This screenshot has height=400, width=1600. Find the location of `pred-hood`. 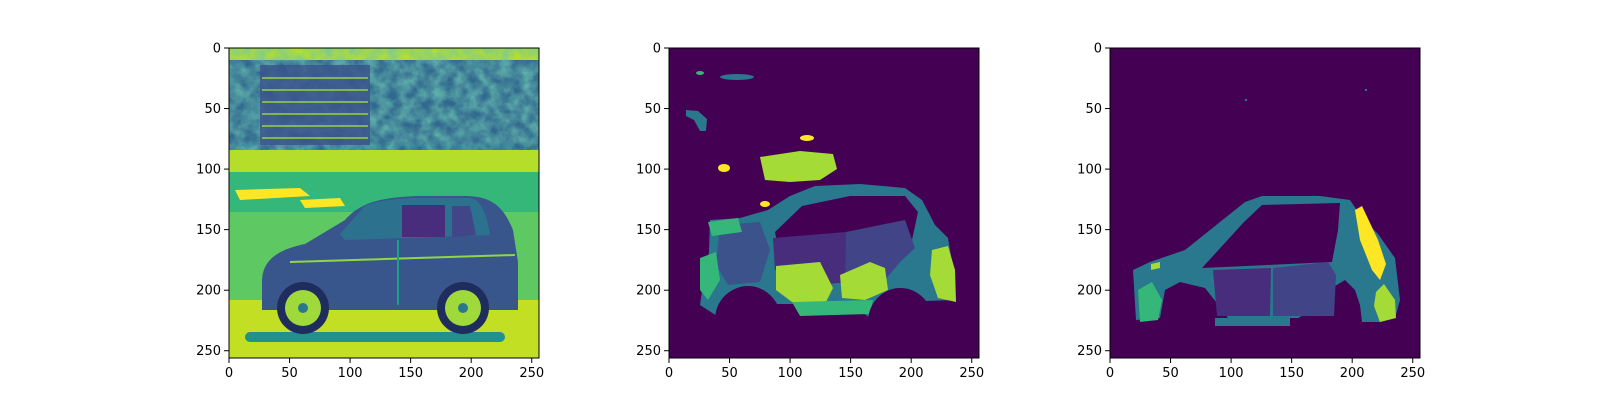

pred-hood is located at coordinates (725, 227).